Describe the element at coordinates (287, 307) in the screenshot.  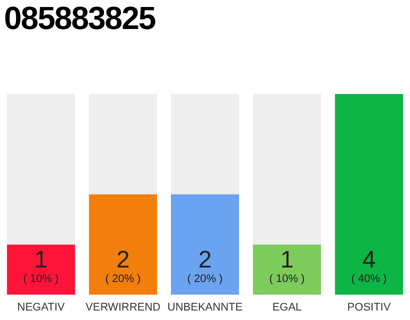
I see `x-tick-label: EGAL` at that location.